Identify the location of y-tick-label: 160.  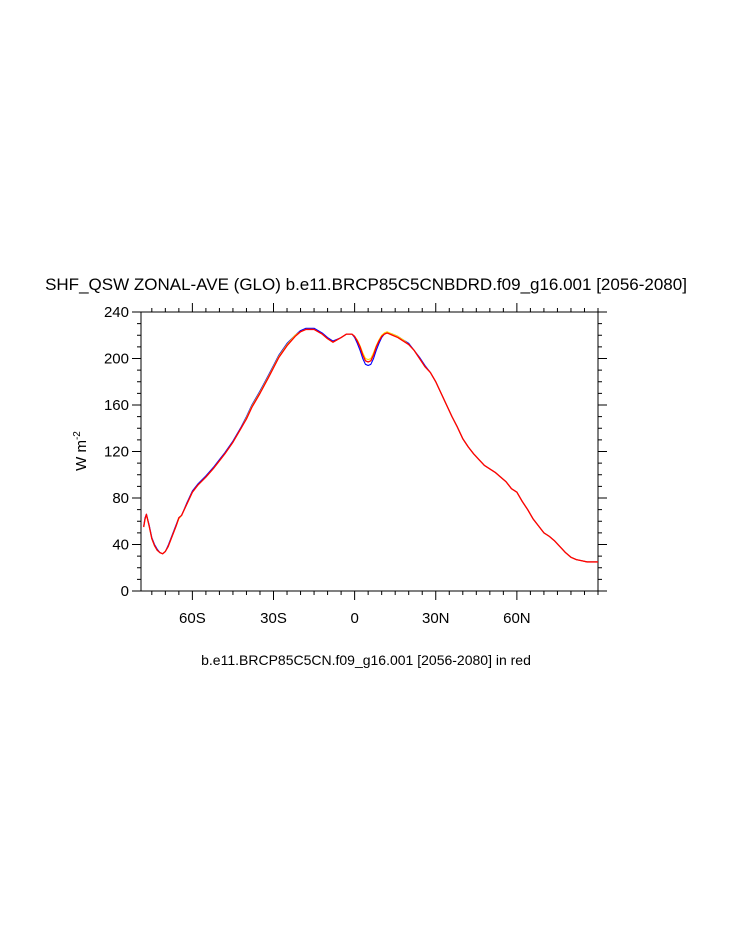
(116, 405).